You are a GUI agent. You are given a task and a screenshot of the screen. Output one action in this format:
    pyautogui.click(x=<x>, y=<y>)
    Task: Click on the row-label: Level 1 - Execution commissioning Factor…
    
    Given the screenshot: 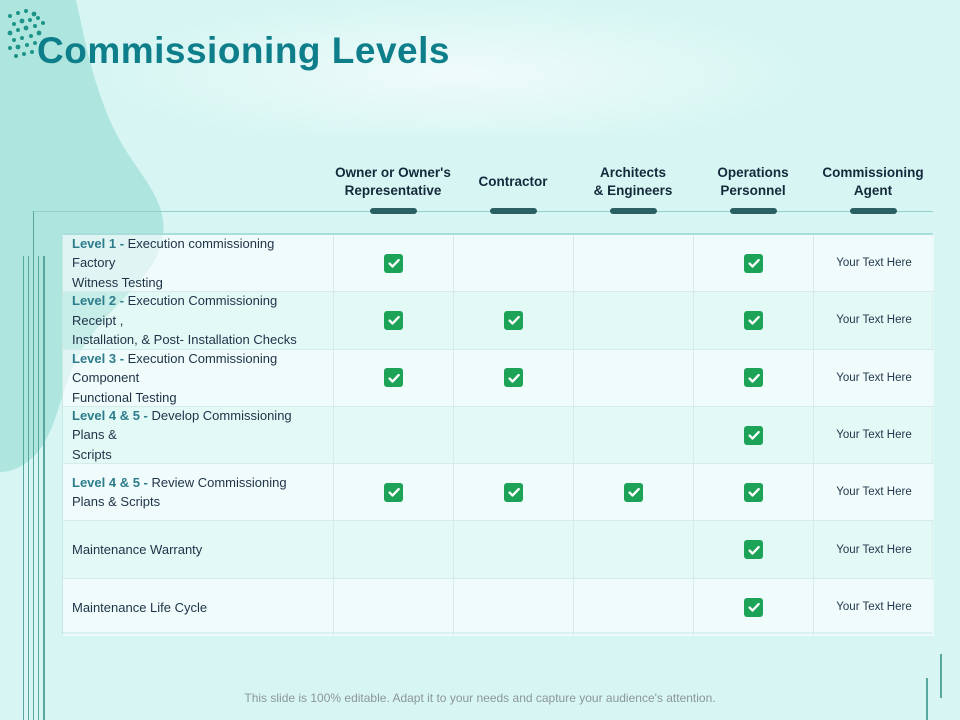 What is the action you would take?
    pyautogui.click(x=195, y=263)
    